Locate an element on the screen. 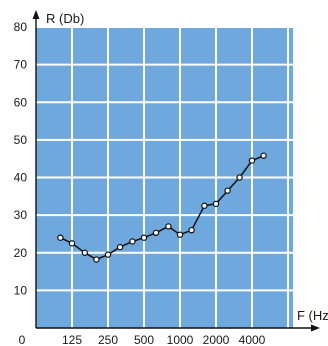 This screenshot has height=346, width=328. y-tick-label: 10 is located at coordinates (21, 290).